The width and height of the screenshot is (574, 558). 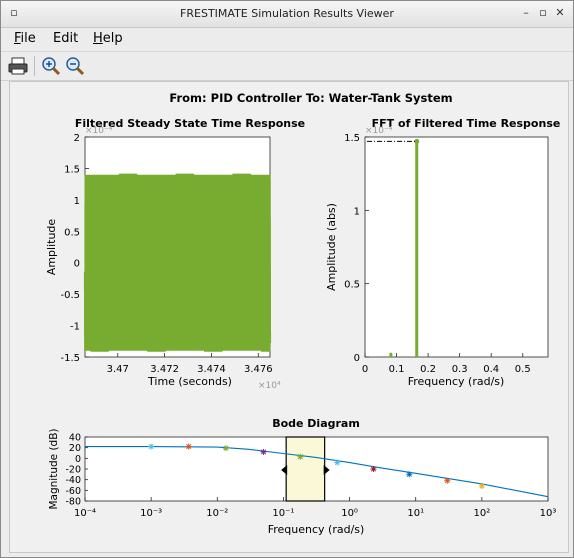 What do you see at coordinates (77, 138) in the screenshot?
I see `y-tick-label: 2` at bounding box center [77, 138].